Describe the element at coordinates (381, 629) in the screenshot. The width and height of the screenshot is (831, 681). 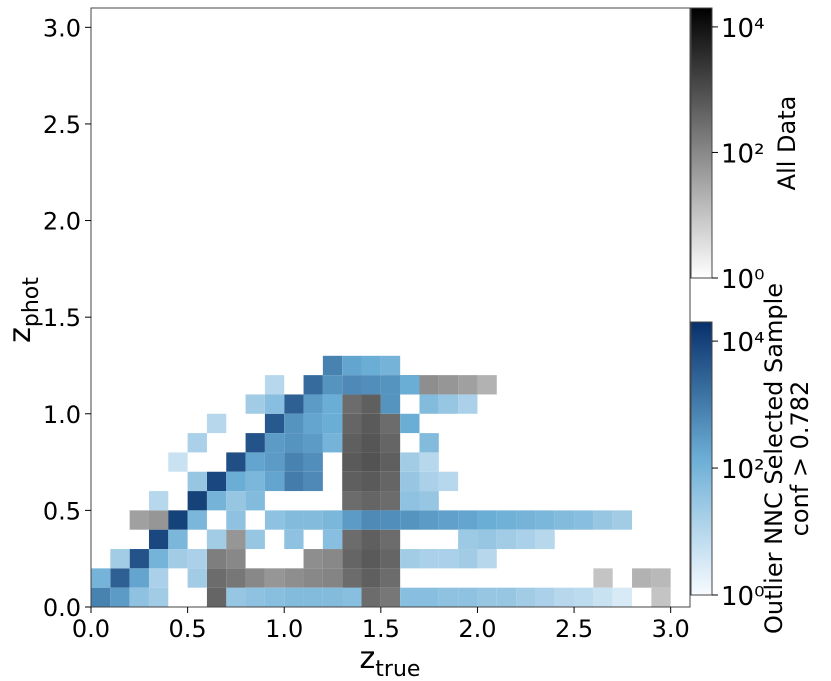
I see `x-tick-label: 1.5` at that location.